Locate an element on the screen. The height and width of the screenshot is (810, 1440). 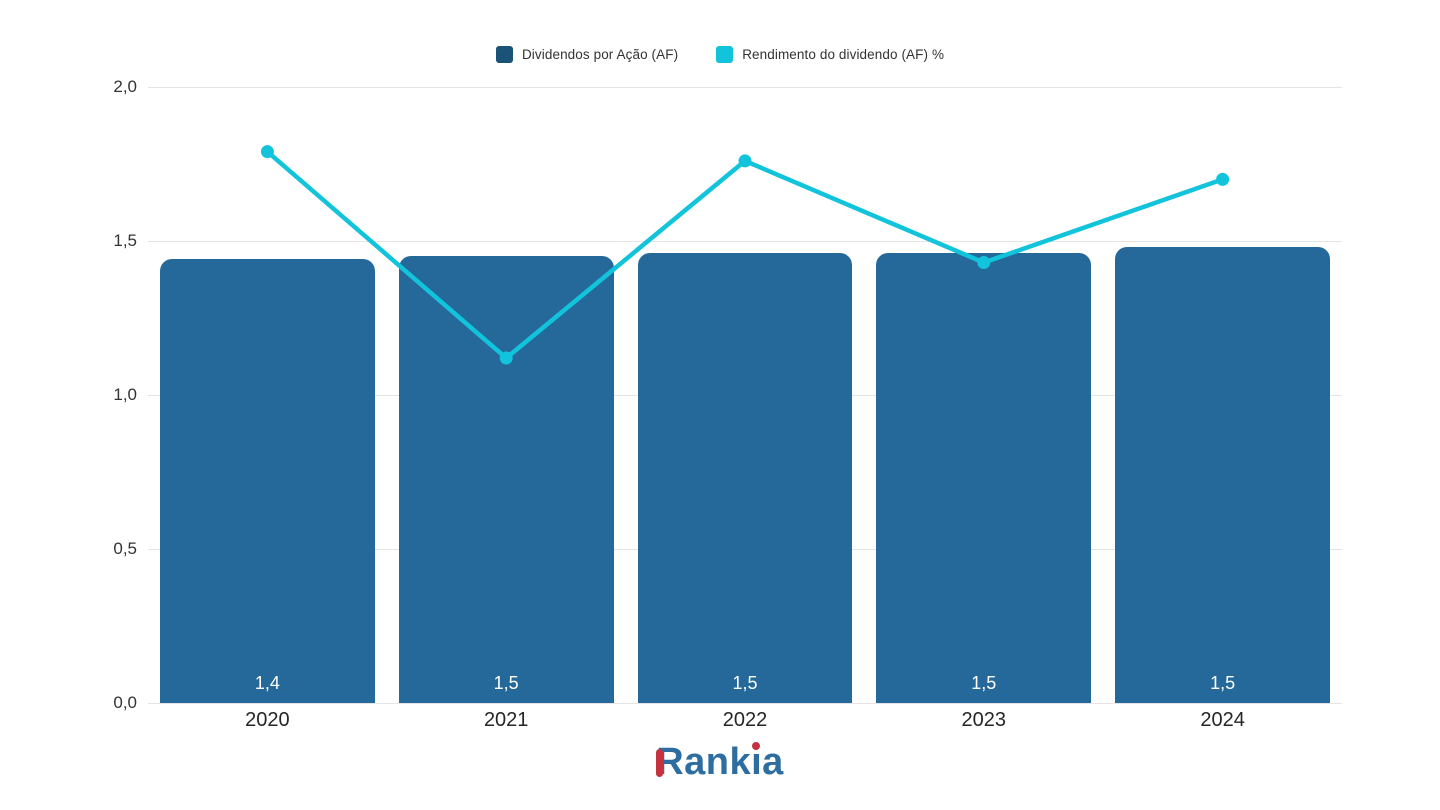
x-axis-label: 2022 is located at coordinates (745, 720).